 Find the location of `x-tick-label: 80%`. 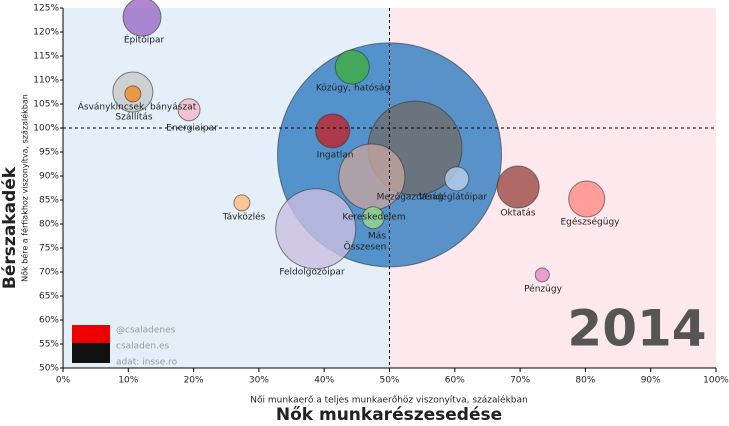

x-tick-label: 80% is located at coordinates (585, 381).